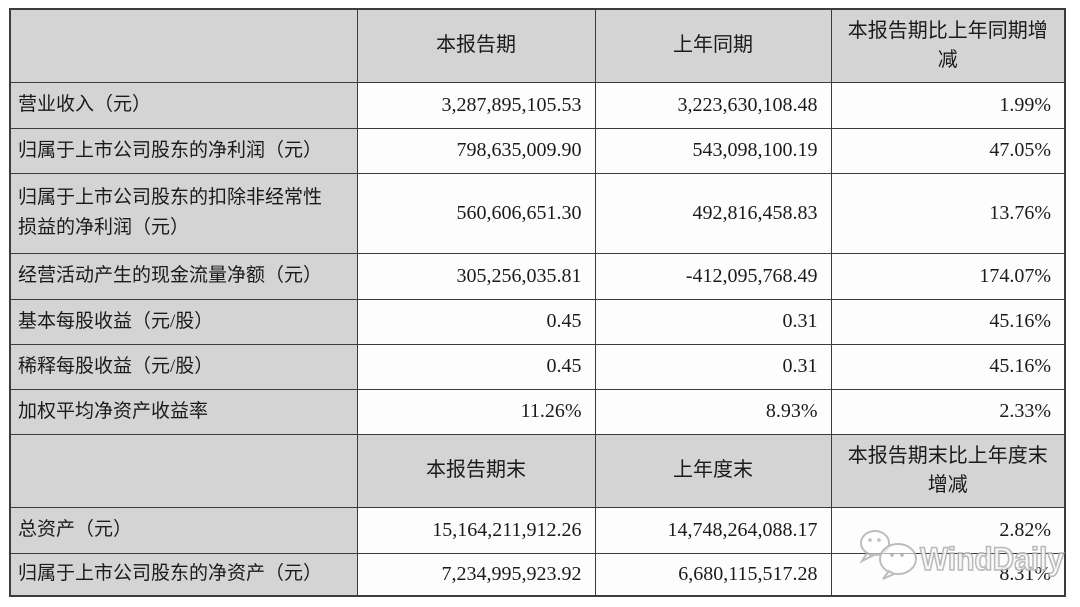 The height and width of the screenshot is (607, 1080). I want to click on prior-period-cell: 14,748,264,088.17, so click(713, 530).